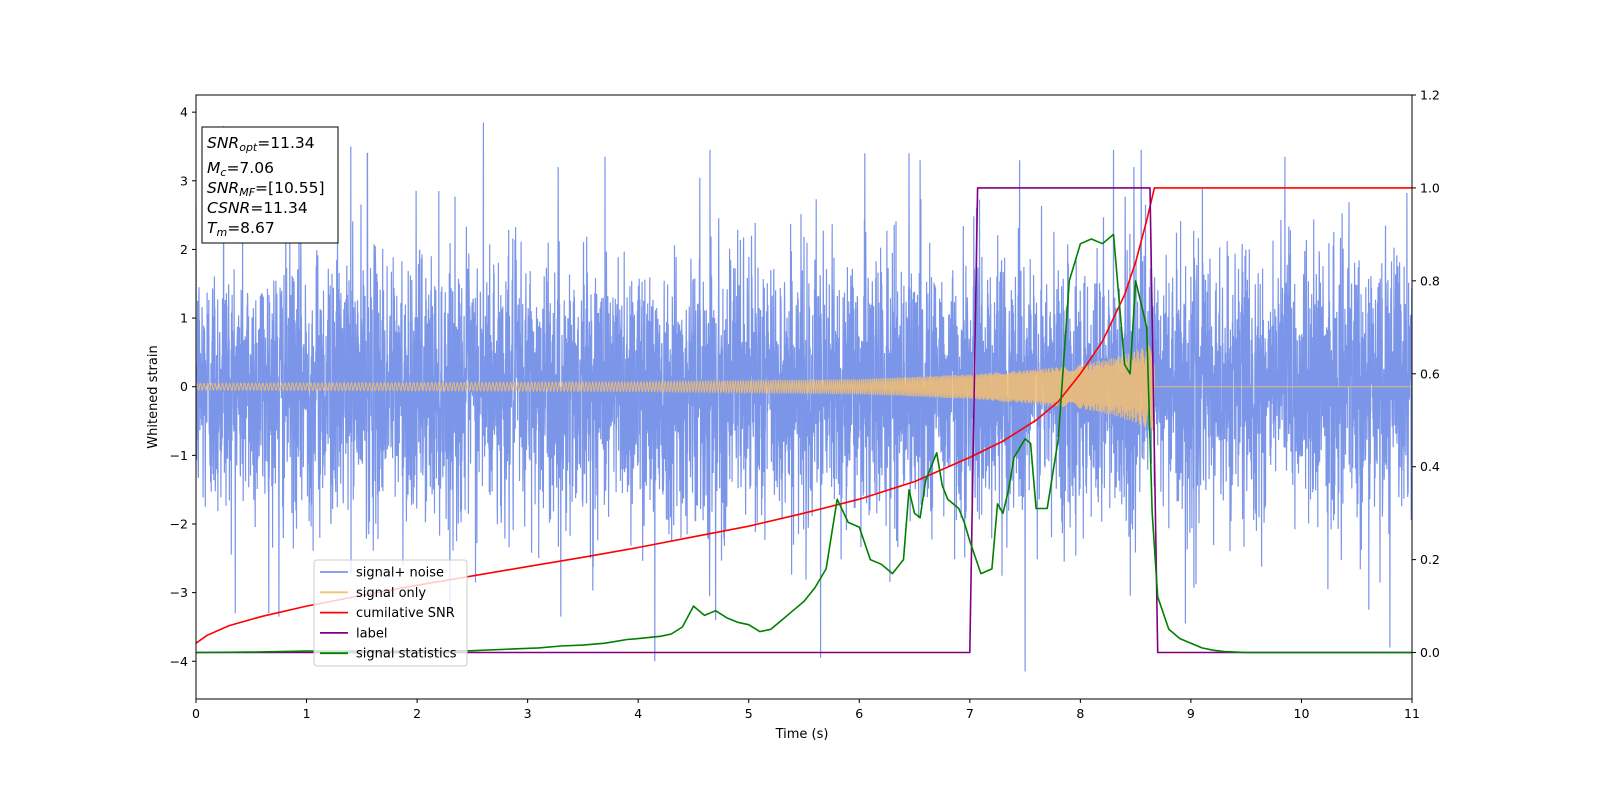 The width and height of the screenshot is (1600, 800). I want to click on y-tick-label: −1, so click(179, 455).